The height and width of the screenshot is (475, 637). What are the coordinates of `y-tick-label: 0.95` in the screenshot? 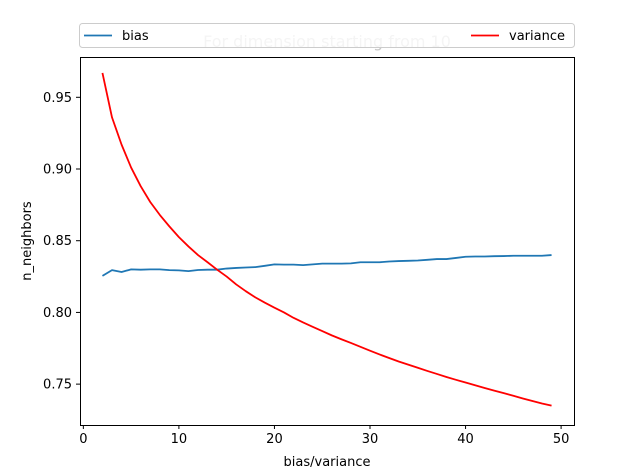 It's located at (57, 98).